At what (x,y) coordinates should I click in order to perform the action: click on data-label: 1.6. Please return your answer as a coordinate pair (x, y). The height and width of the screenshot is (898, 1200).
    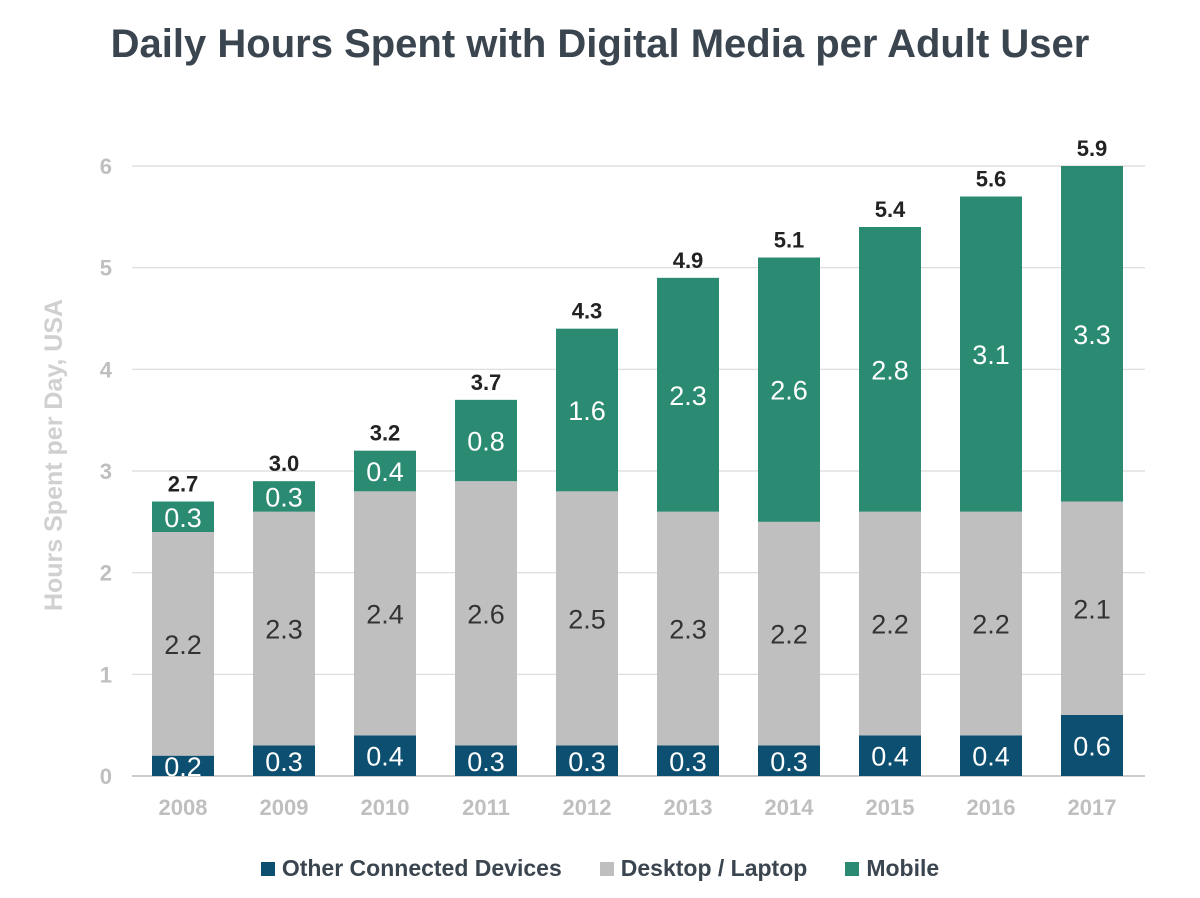
    Looking at the image, I should click on (587, 411).